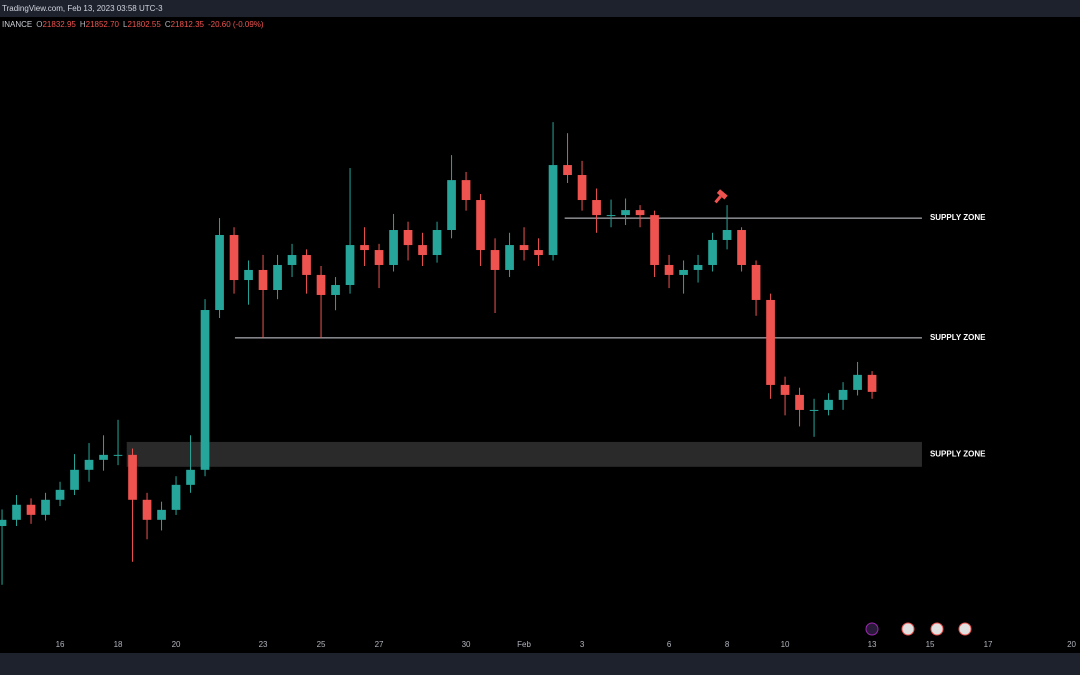 This screenshot has height=675, width=1080. I want to click on x-tick-label: 18, so click(118, 644).